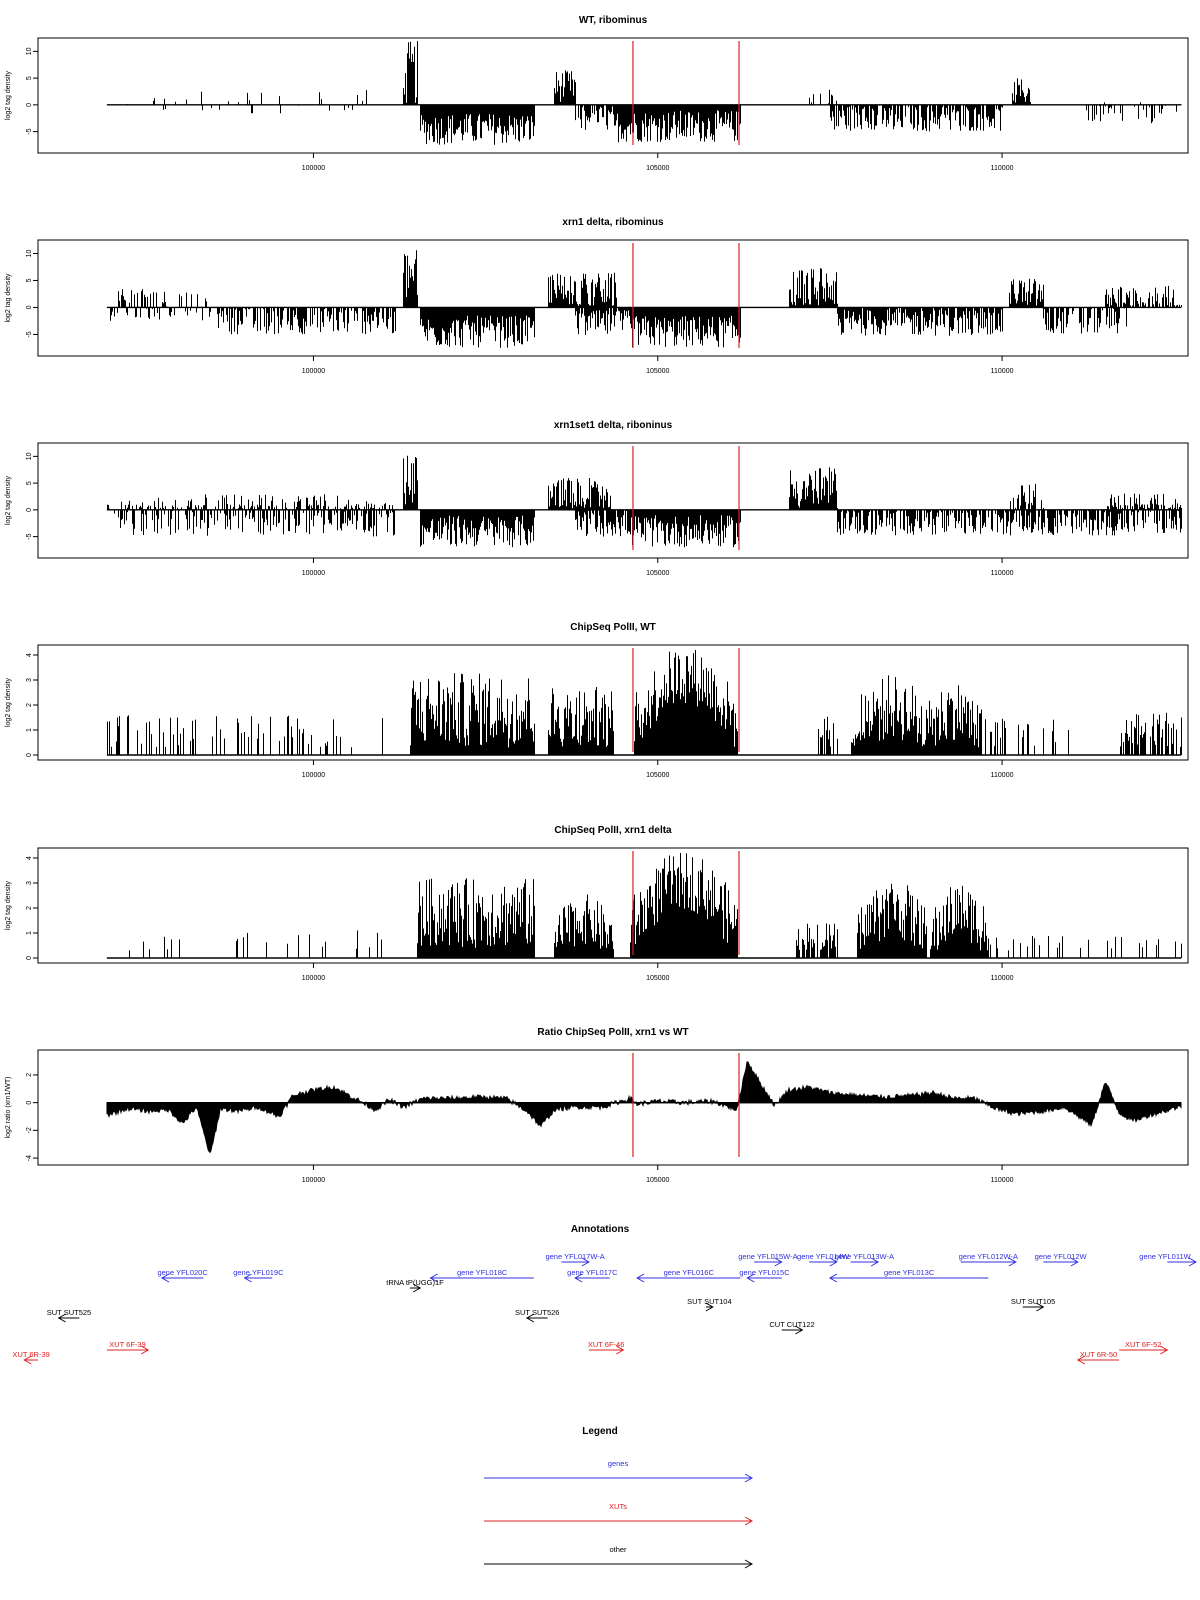 Image resolution: width=1200 pixels, height=1600 pixels. What do you see at coordinates (415, 1282) in the screenshot?
I see `annotation-label: tRNA tP(UGG)1F` at bounding box center [415, 1282].